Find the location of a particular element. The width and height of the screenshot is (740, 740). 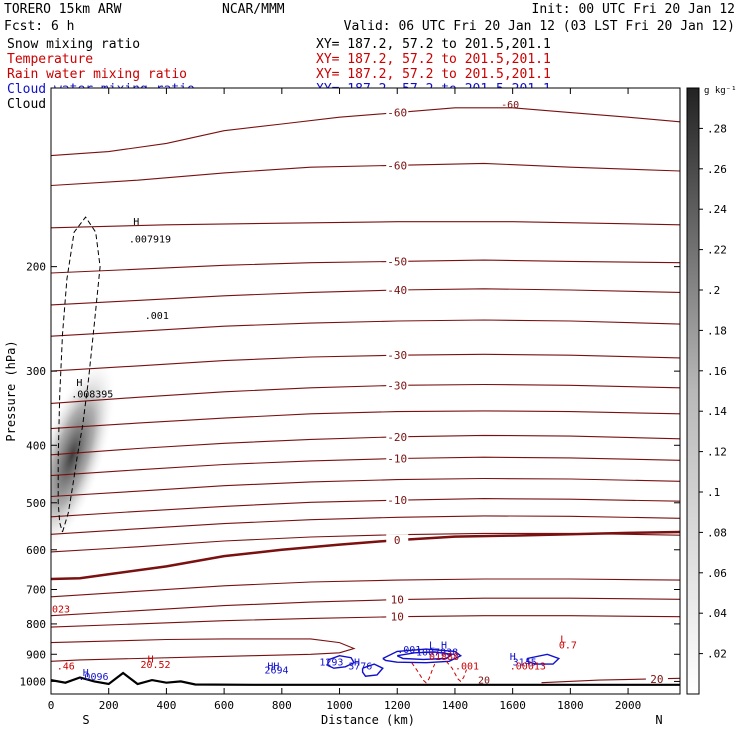

extremum-marker: 3776 is located at coordinates (360, 667).